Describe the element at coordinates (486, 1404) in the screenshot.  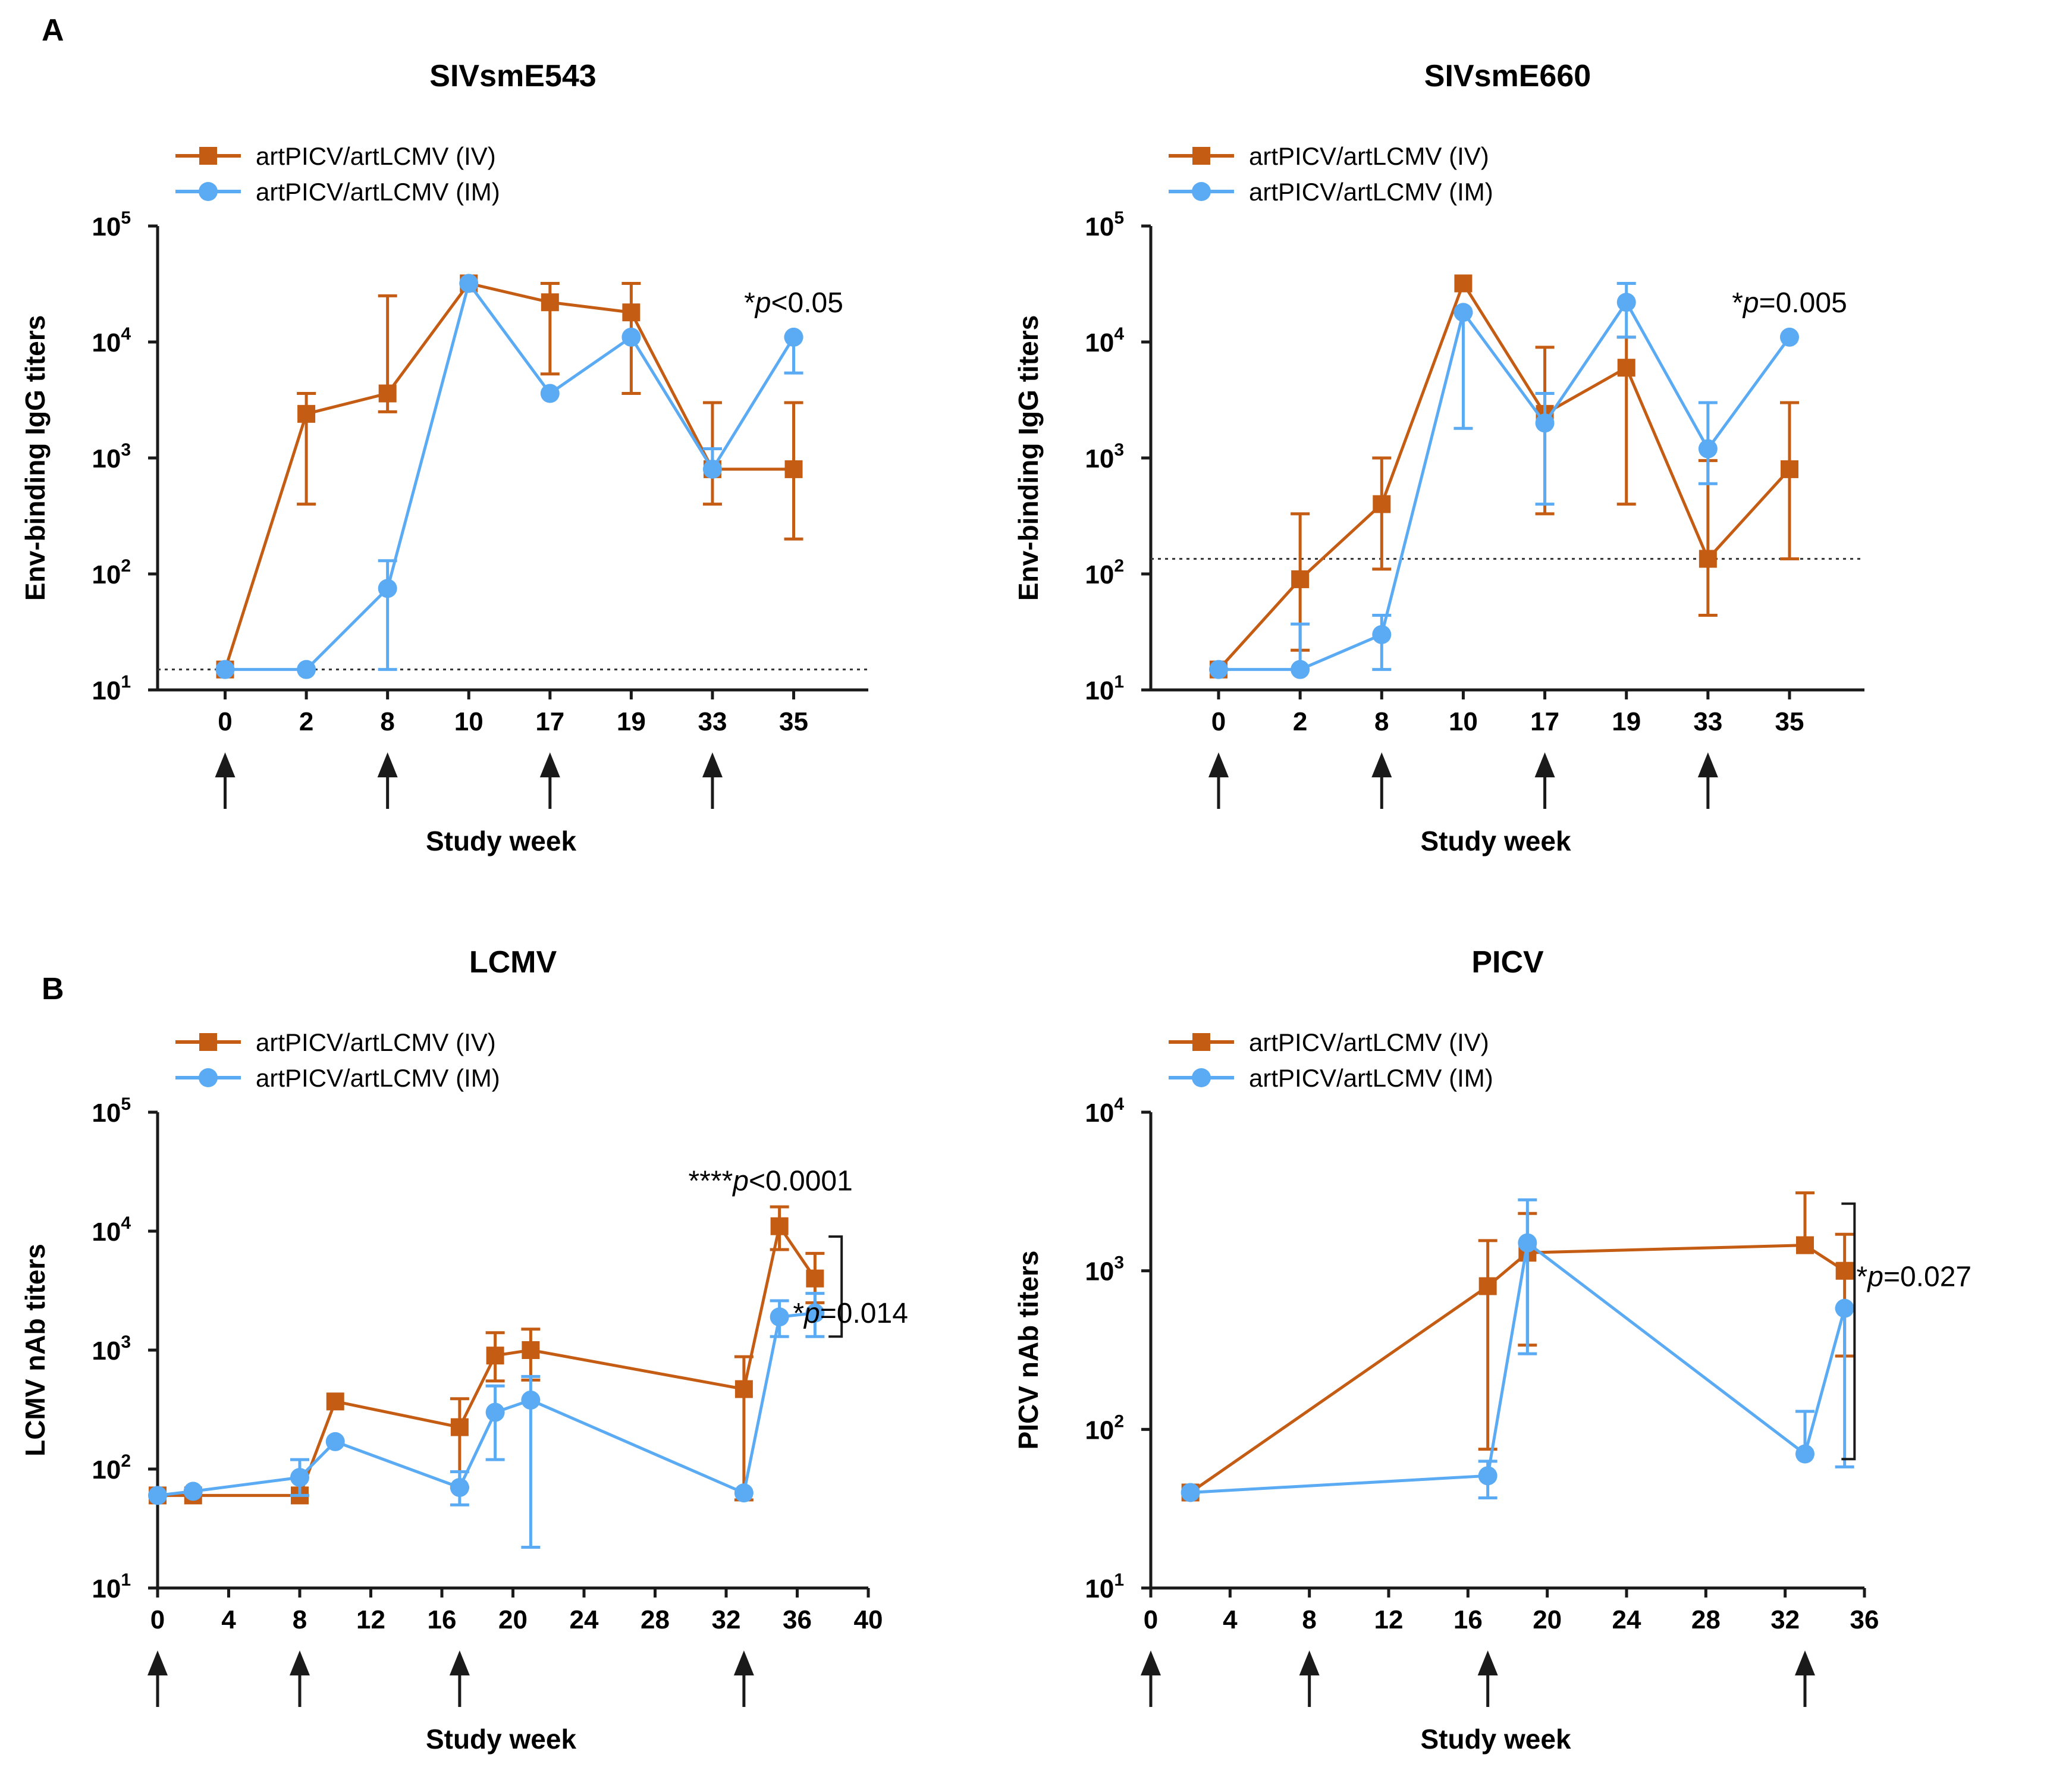
I see `series-line-im` at that location.